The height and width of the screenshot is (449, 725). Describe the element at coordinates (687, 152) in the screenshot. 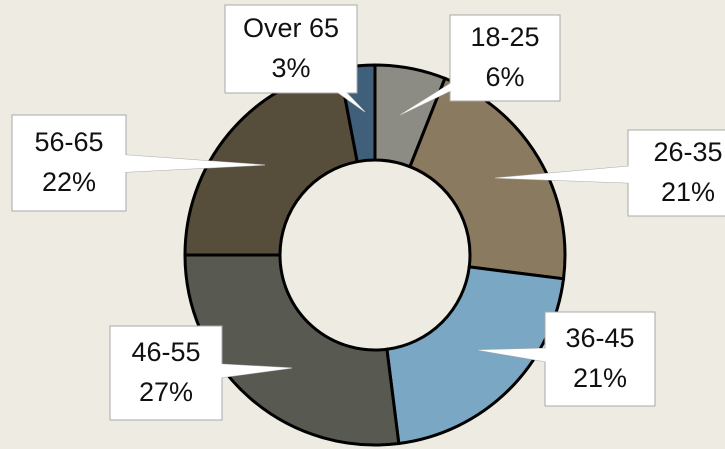

I see `category-label: 26-35` at that location.